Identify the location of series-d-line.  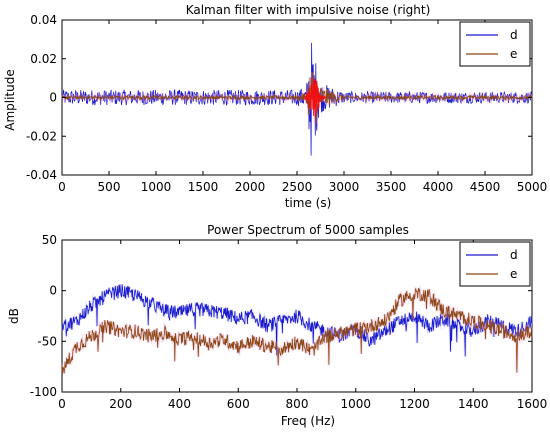
(297, 320).